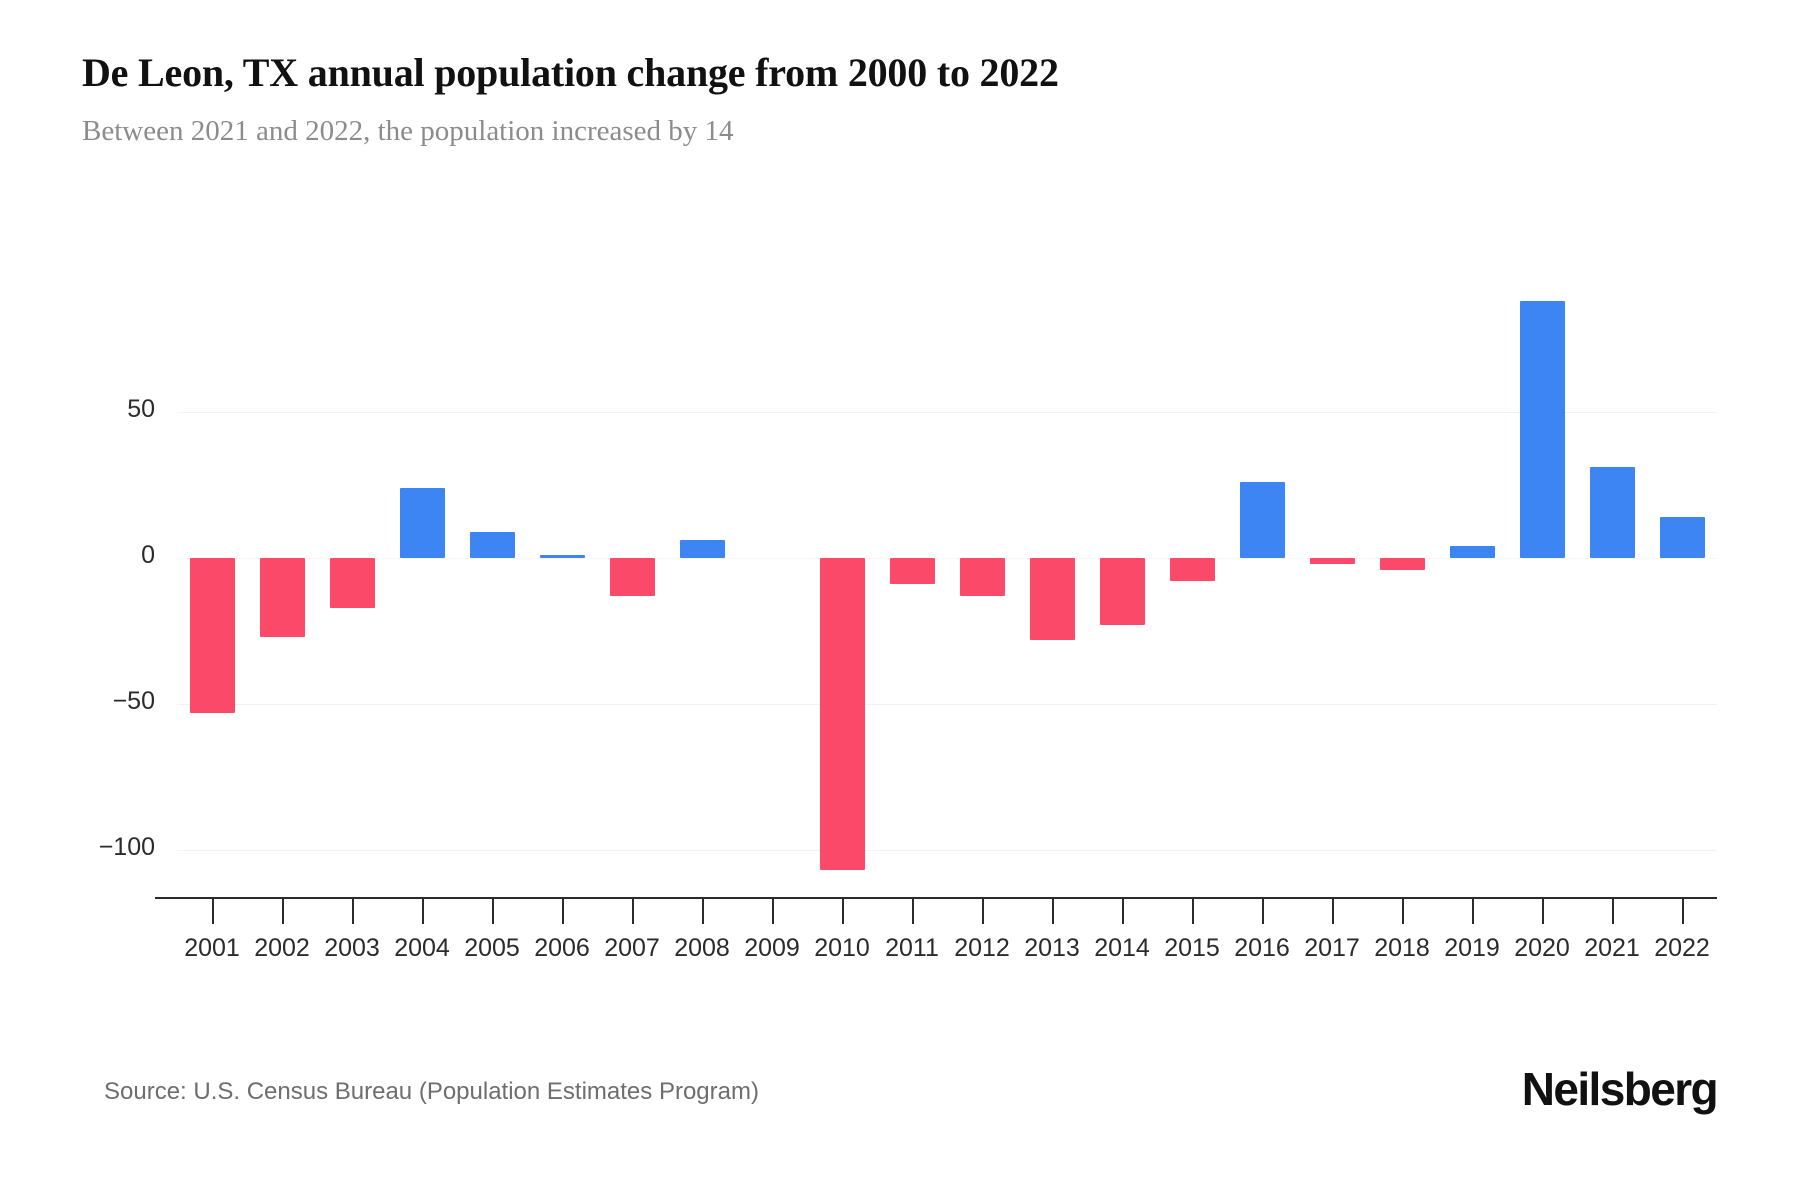 This screenshot has height=1200, width=1800. Describe the element at coordinates (947, 850) in the screenshot. I see `gridline--100` at that location.